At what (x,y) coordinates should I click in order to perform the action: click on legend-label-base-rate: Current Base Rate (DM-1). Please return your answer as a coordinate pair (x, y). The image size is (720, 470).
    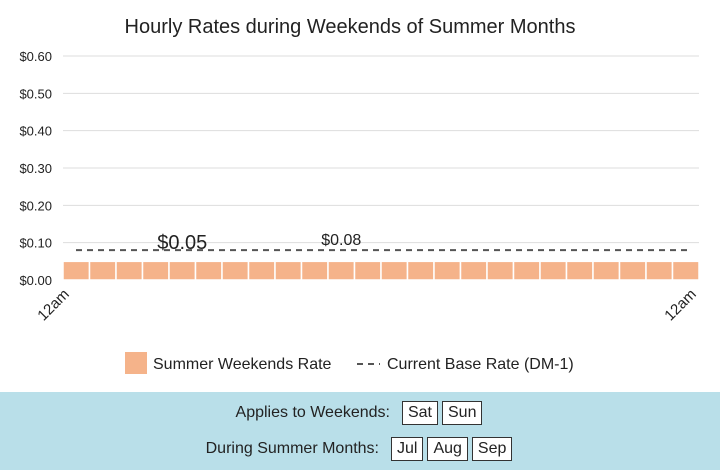
    Looking at the image, I should click on (480, 364).